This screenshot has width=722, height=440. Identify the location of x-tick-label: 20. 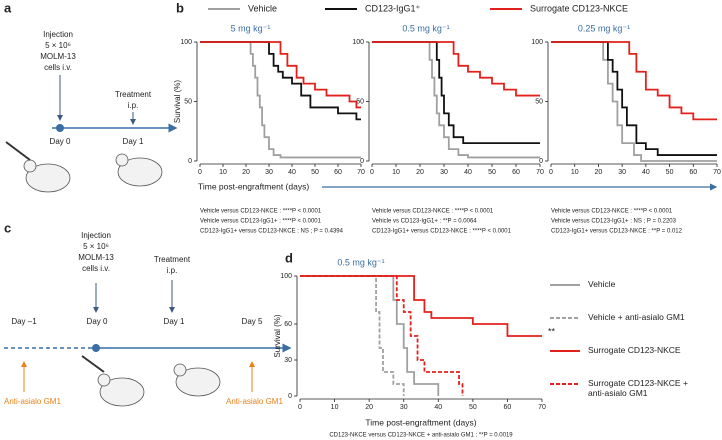
(246, 172).